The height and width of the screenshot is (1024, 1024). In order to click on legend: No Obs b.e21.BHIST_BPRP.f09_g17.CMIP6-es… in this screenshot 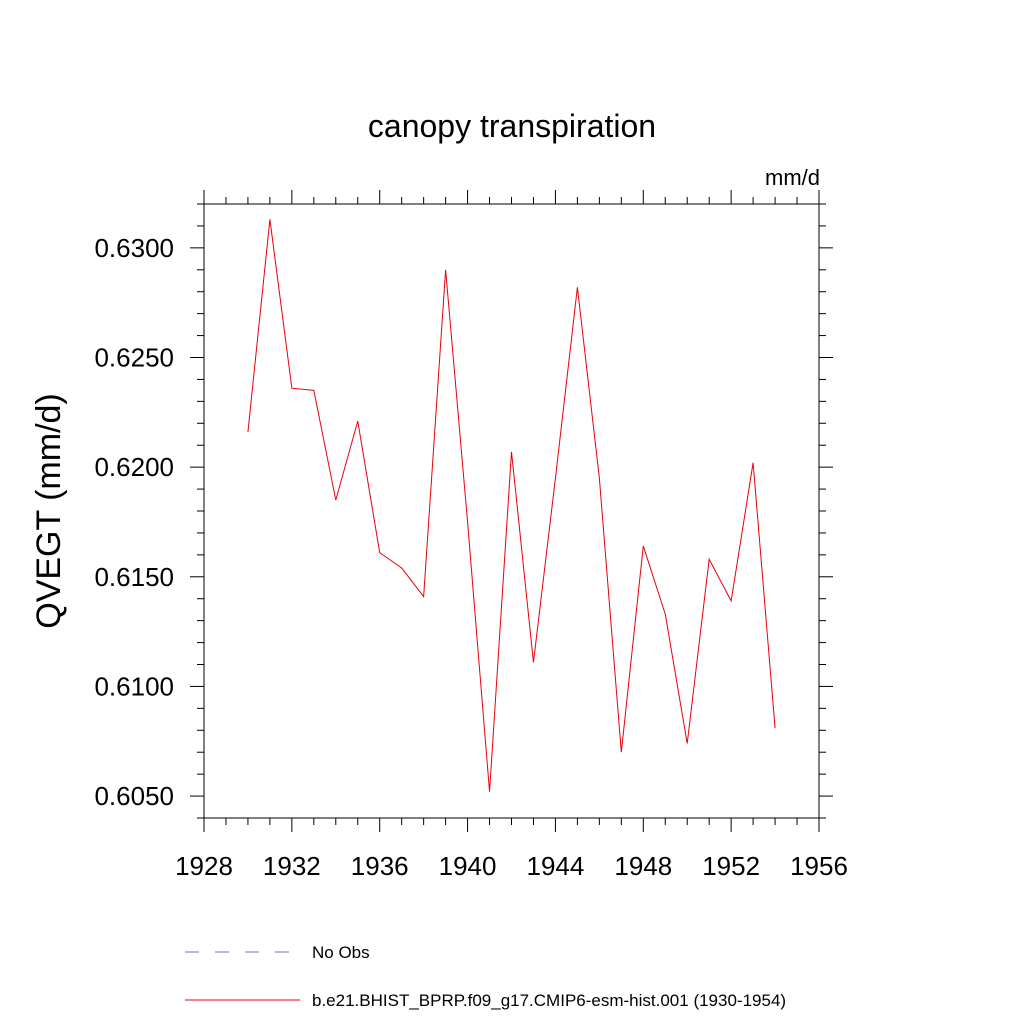, I will do `click(485, 976)`.